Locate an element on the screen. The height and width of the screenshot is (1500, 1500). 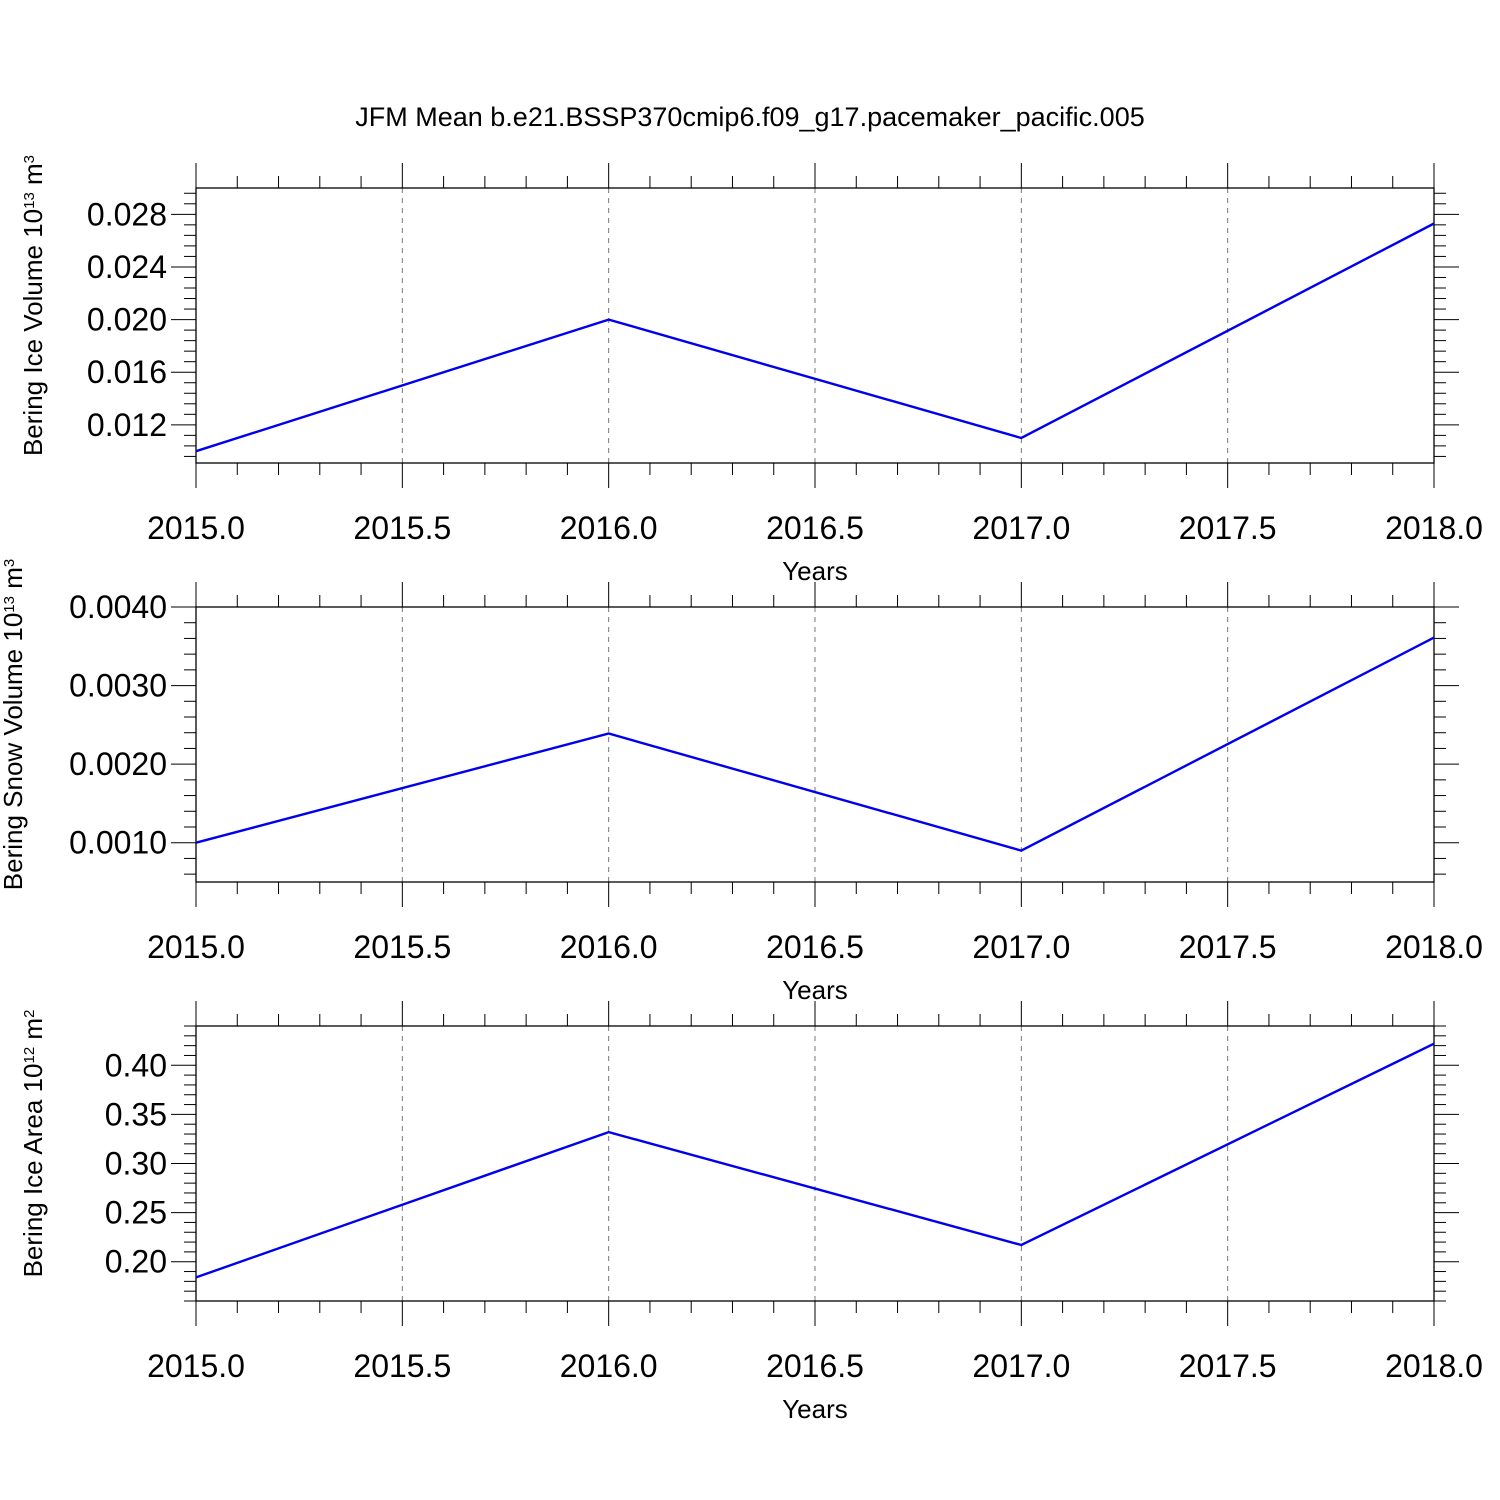
y-tick-label: 0.35 is located at coordinates (136, 1114).